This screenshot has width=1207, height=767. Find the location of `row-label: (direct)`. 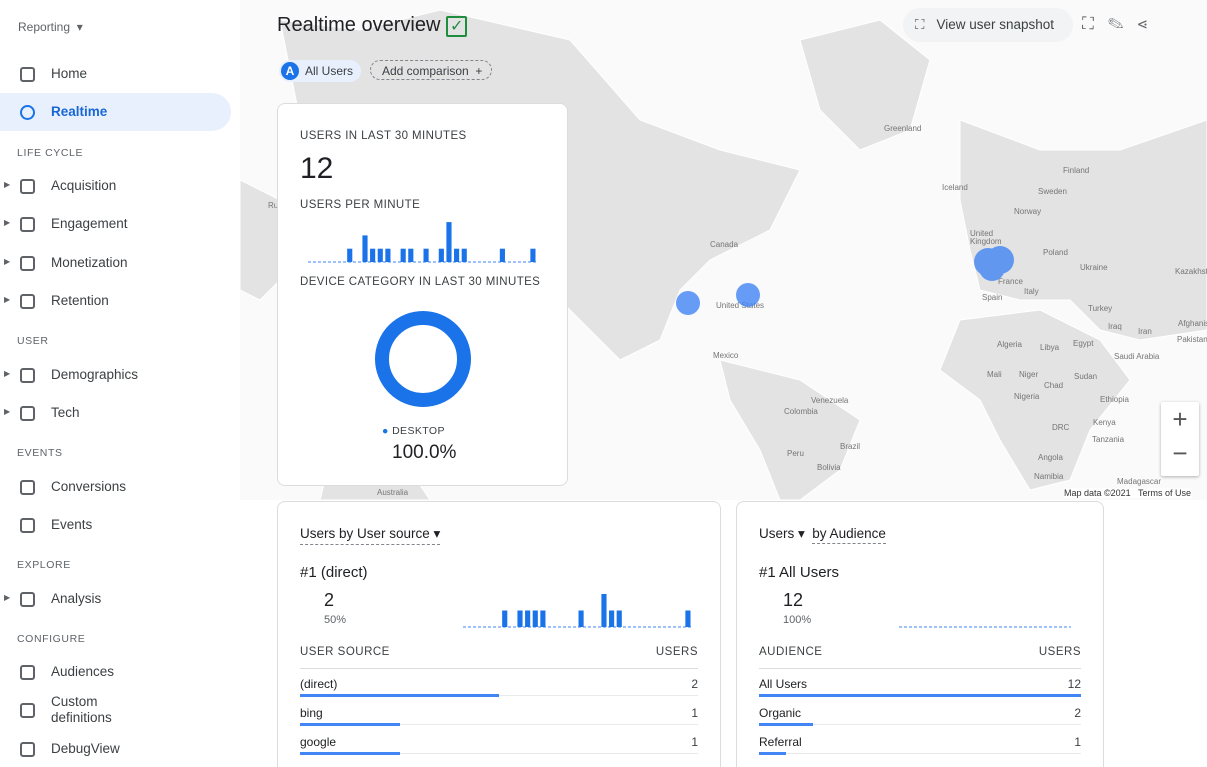

row-label: (direct) is located at coordinates (319, 684).